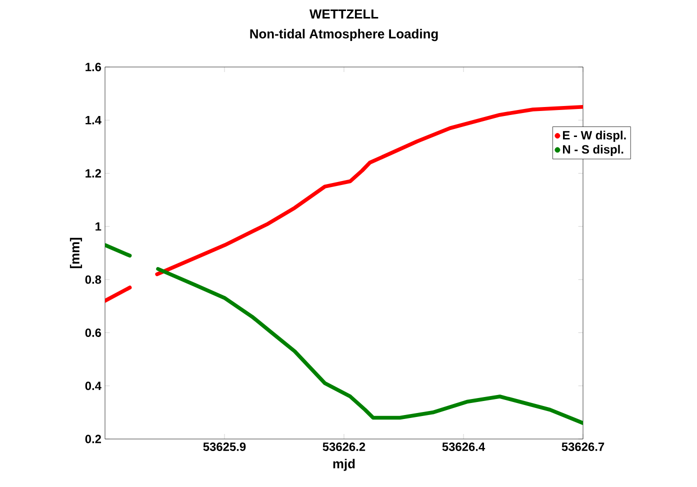 This screenshot has height=487, width=697. I want to click on chart-title: WETTZELL, so click(343, 14).